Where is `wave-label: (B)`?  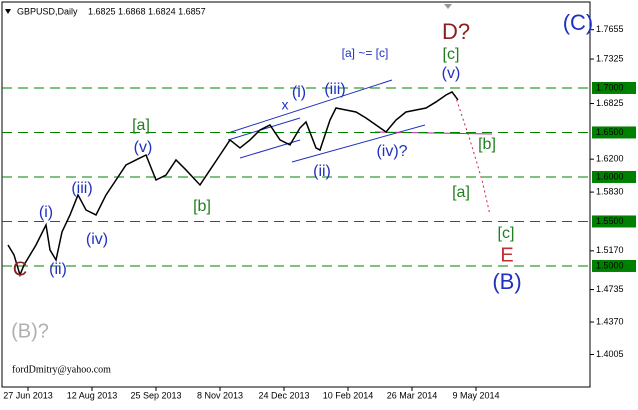 wave-label: (B) is located at coordinates (506, 281).